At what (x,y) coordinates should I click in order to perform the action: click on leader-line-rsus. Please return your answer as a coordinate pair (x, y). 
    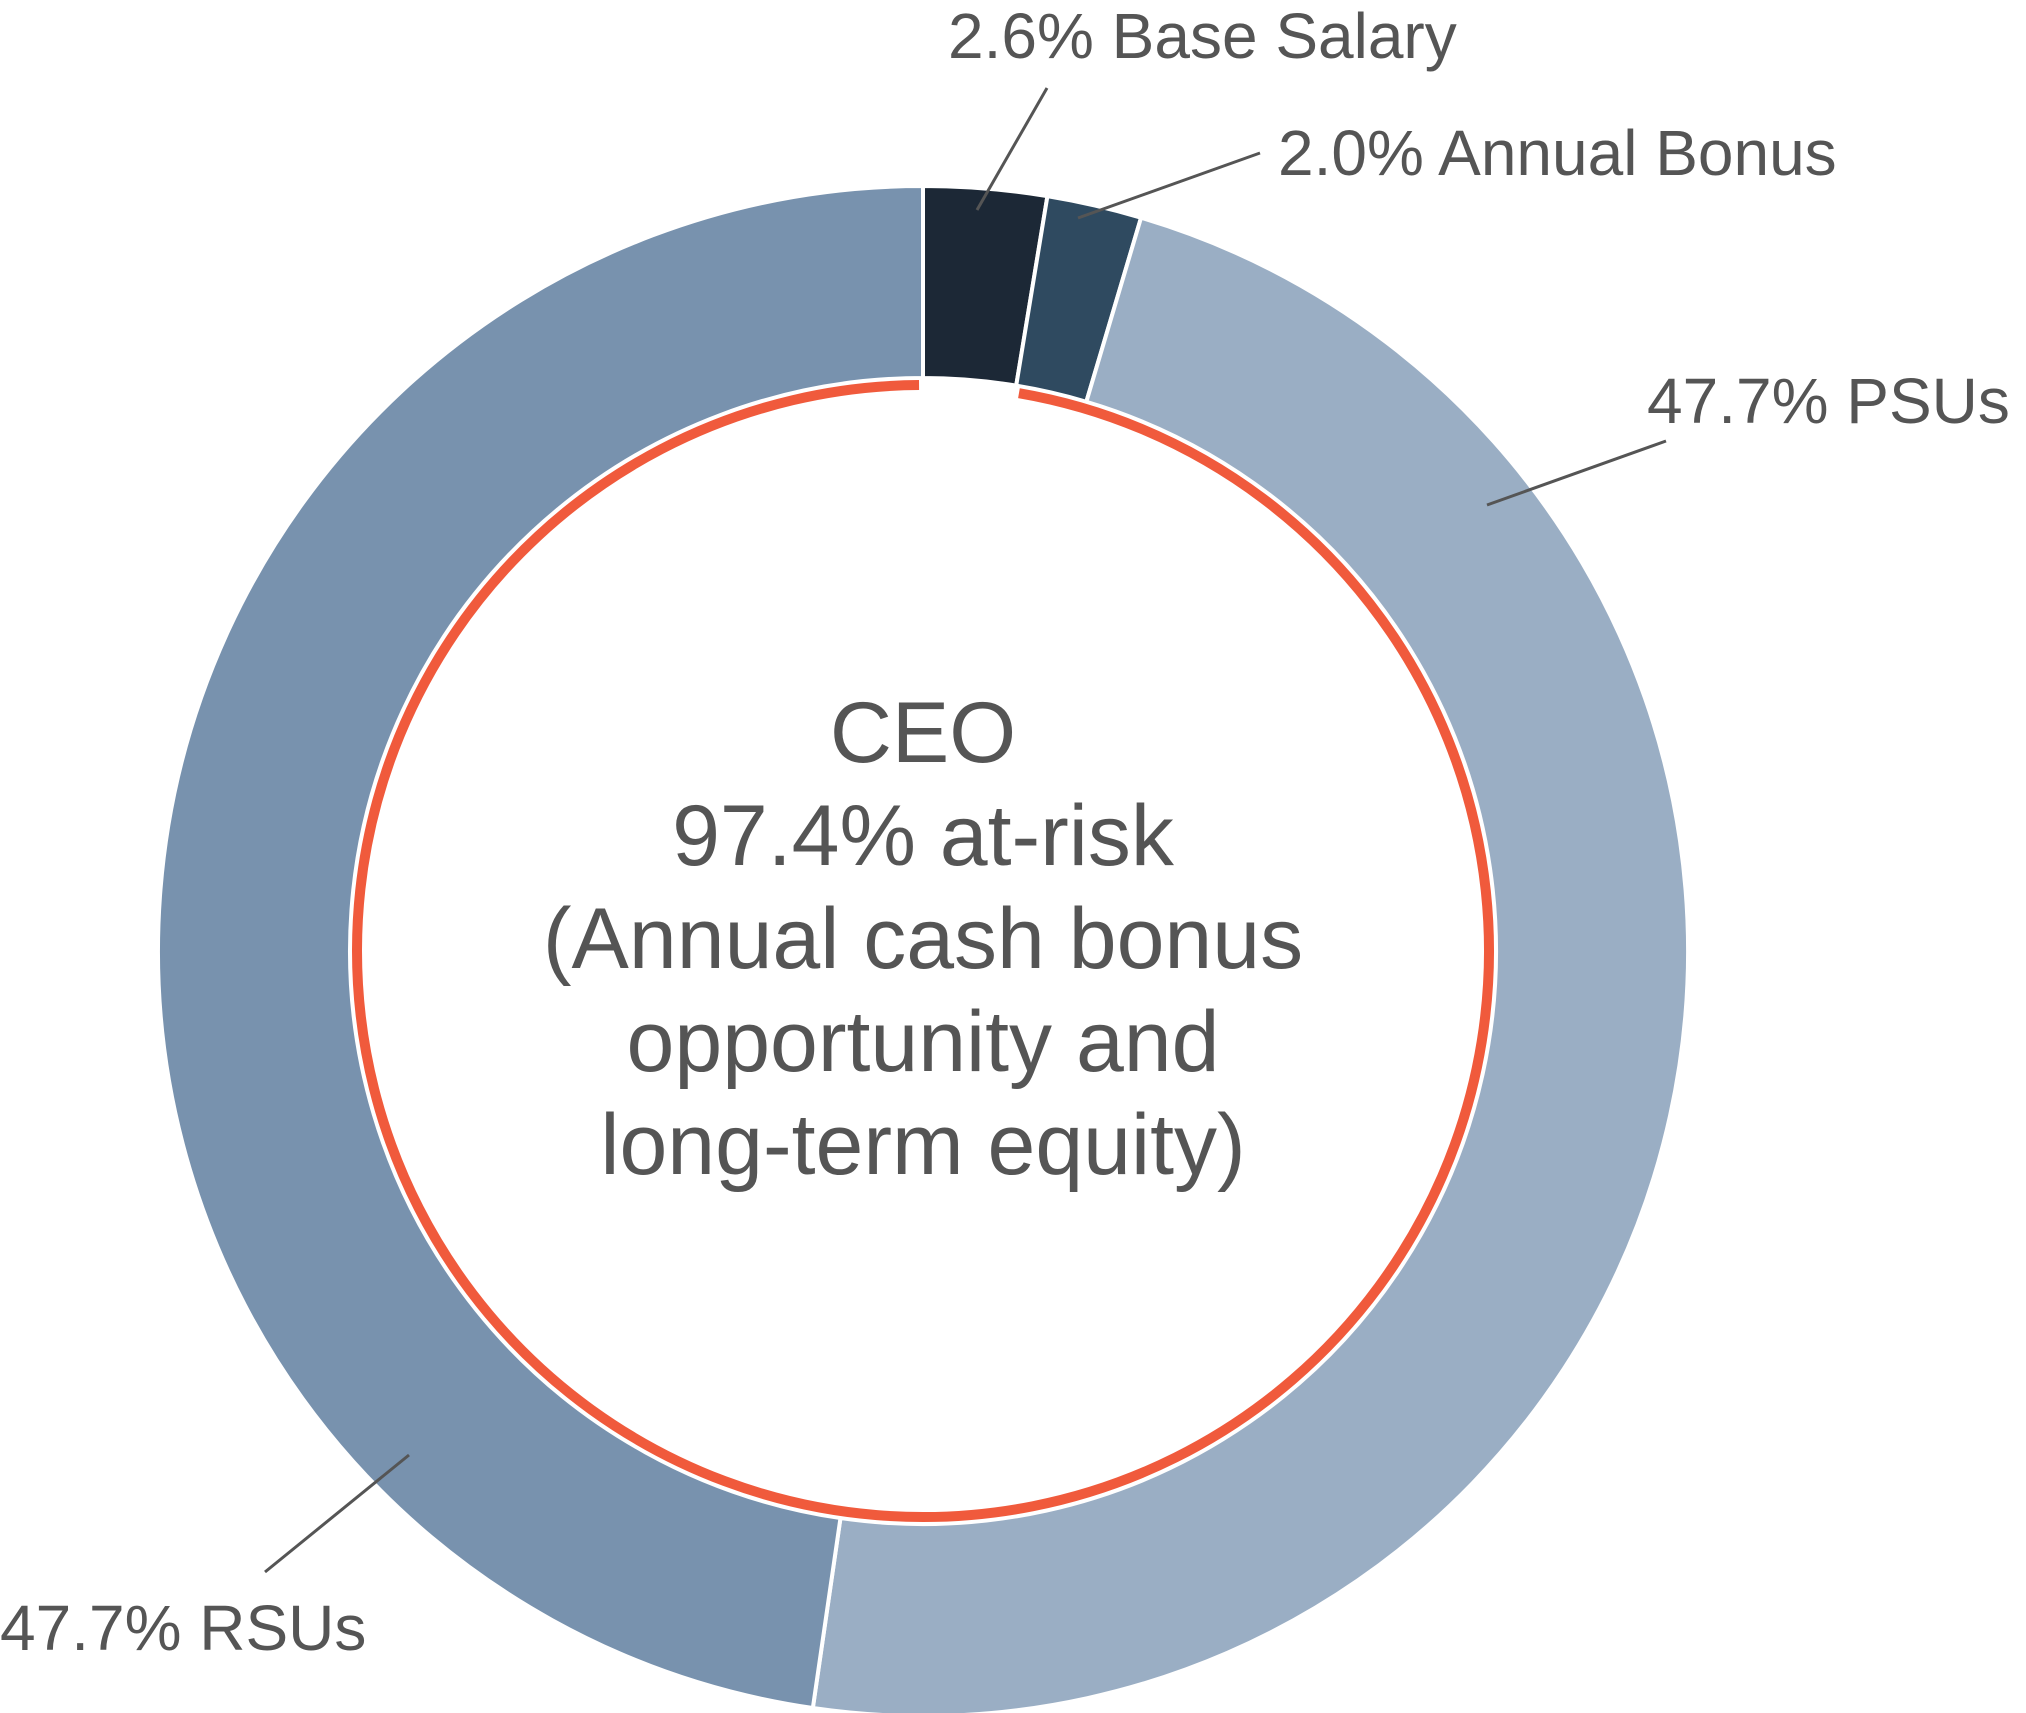
    Looking at the image, I should click on (337, 1513).